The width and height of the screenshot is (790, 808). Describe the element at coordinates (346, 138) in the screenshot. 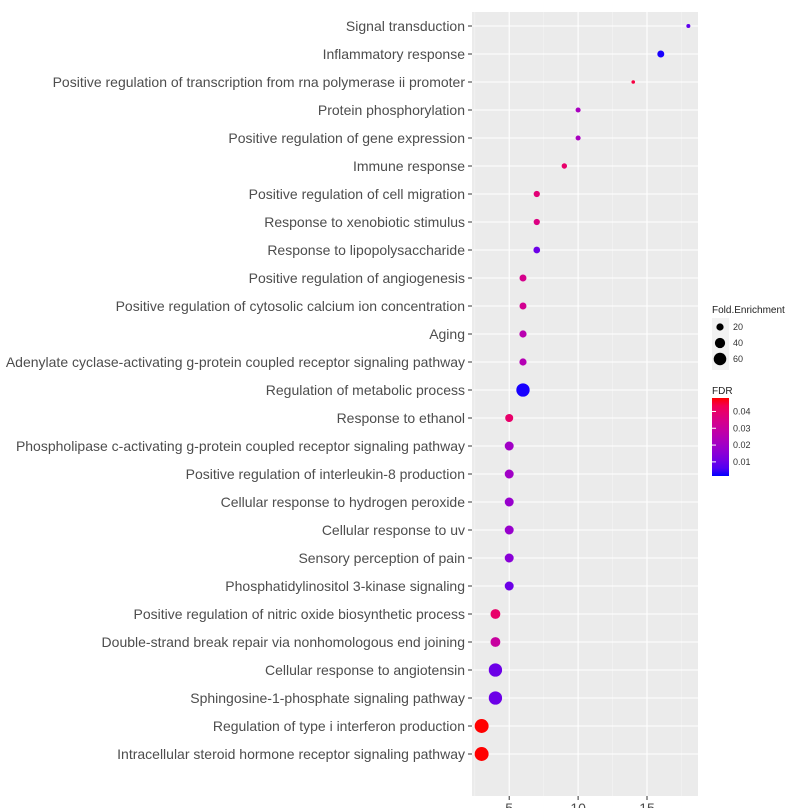

I see `y-tick-label: Positive regulation of gene expression` at that location.